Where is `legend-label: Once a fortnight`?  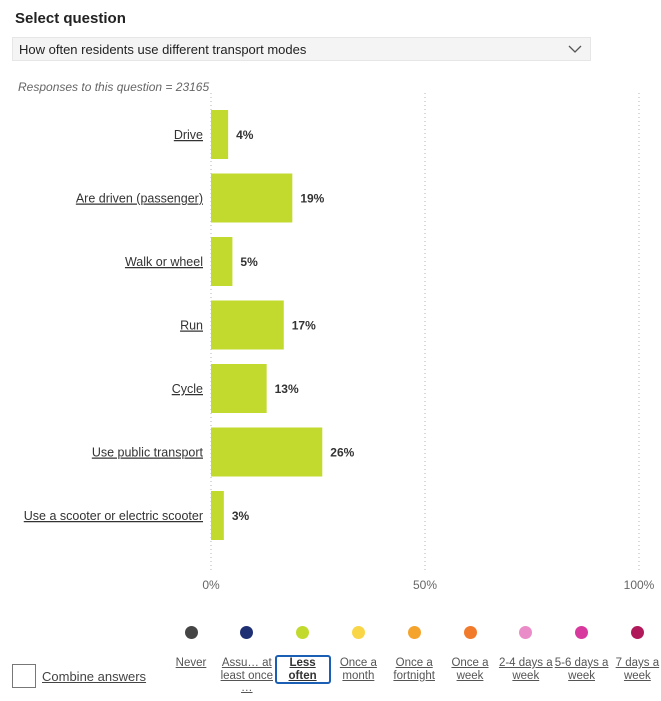 legend-label: Once a fortnight is located at coordinates (414, 669).